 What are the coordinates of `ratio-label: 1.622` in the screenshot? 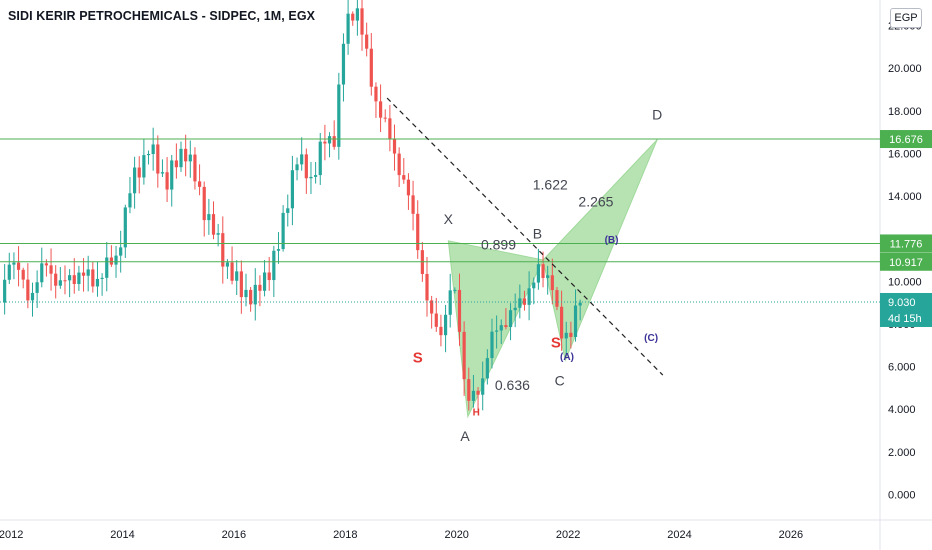 It's located at (550, 185).